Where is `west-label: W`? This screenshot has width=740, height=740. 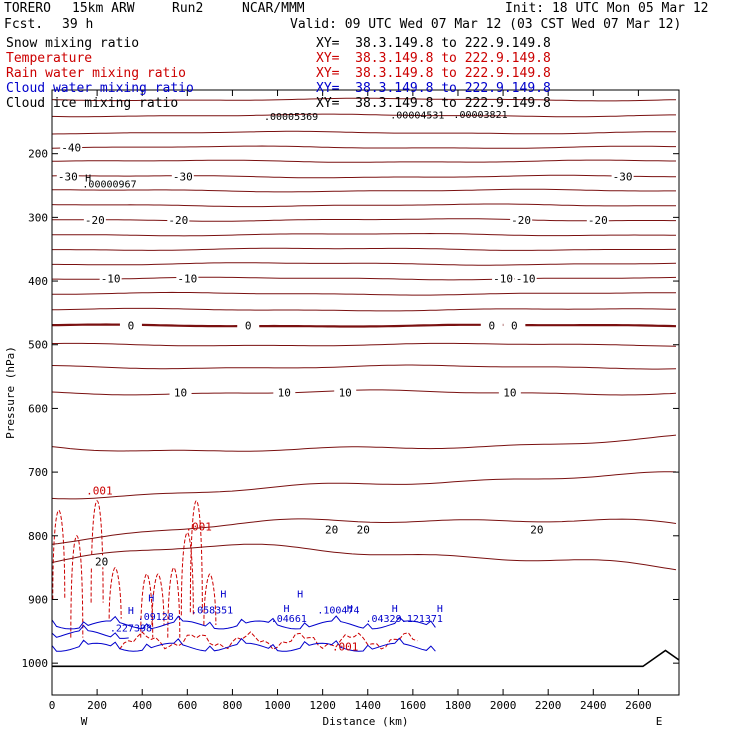
west-label: W is located at coordinates (84, 721).